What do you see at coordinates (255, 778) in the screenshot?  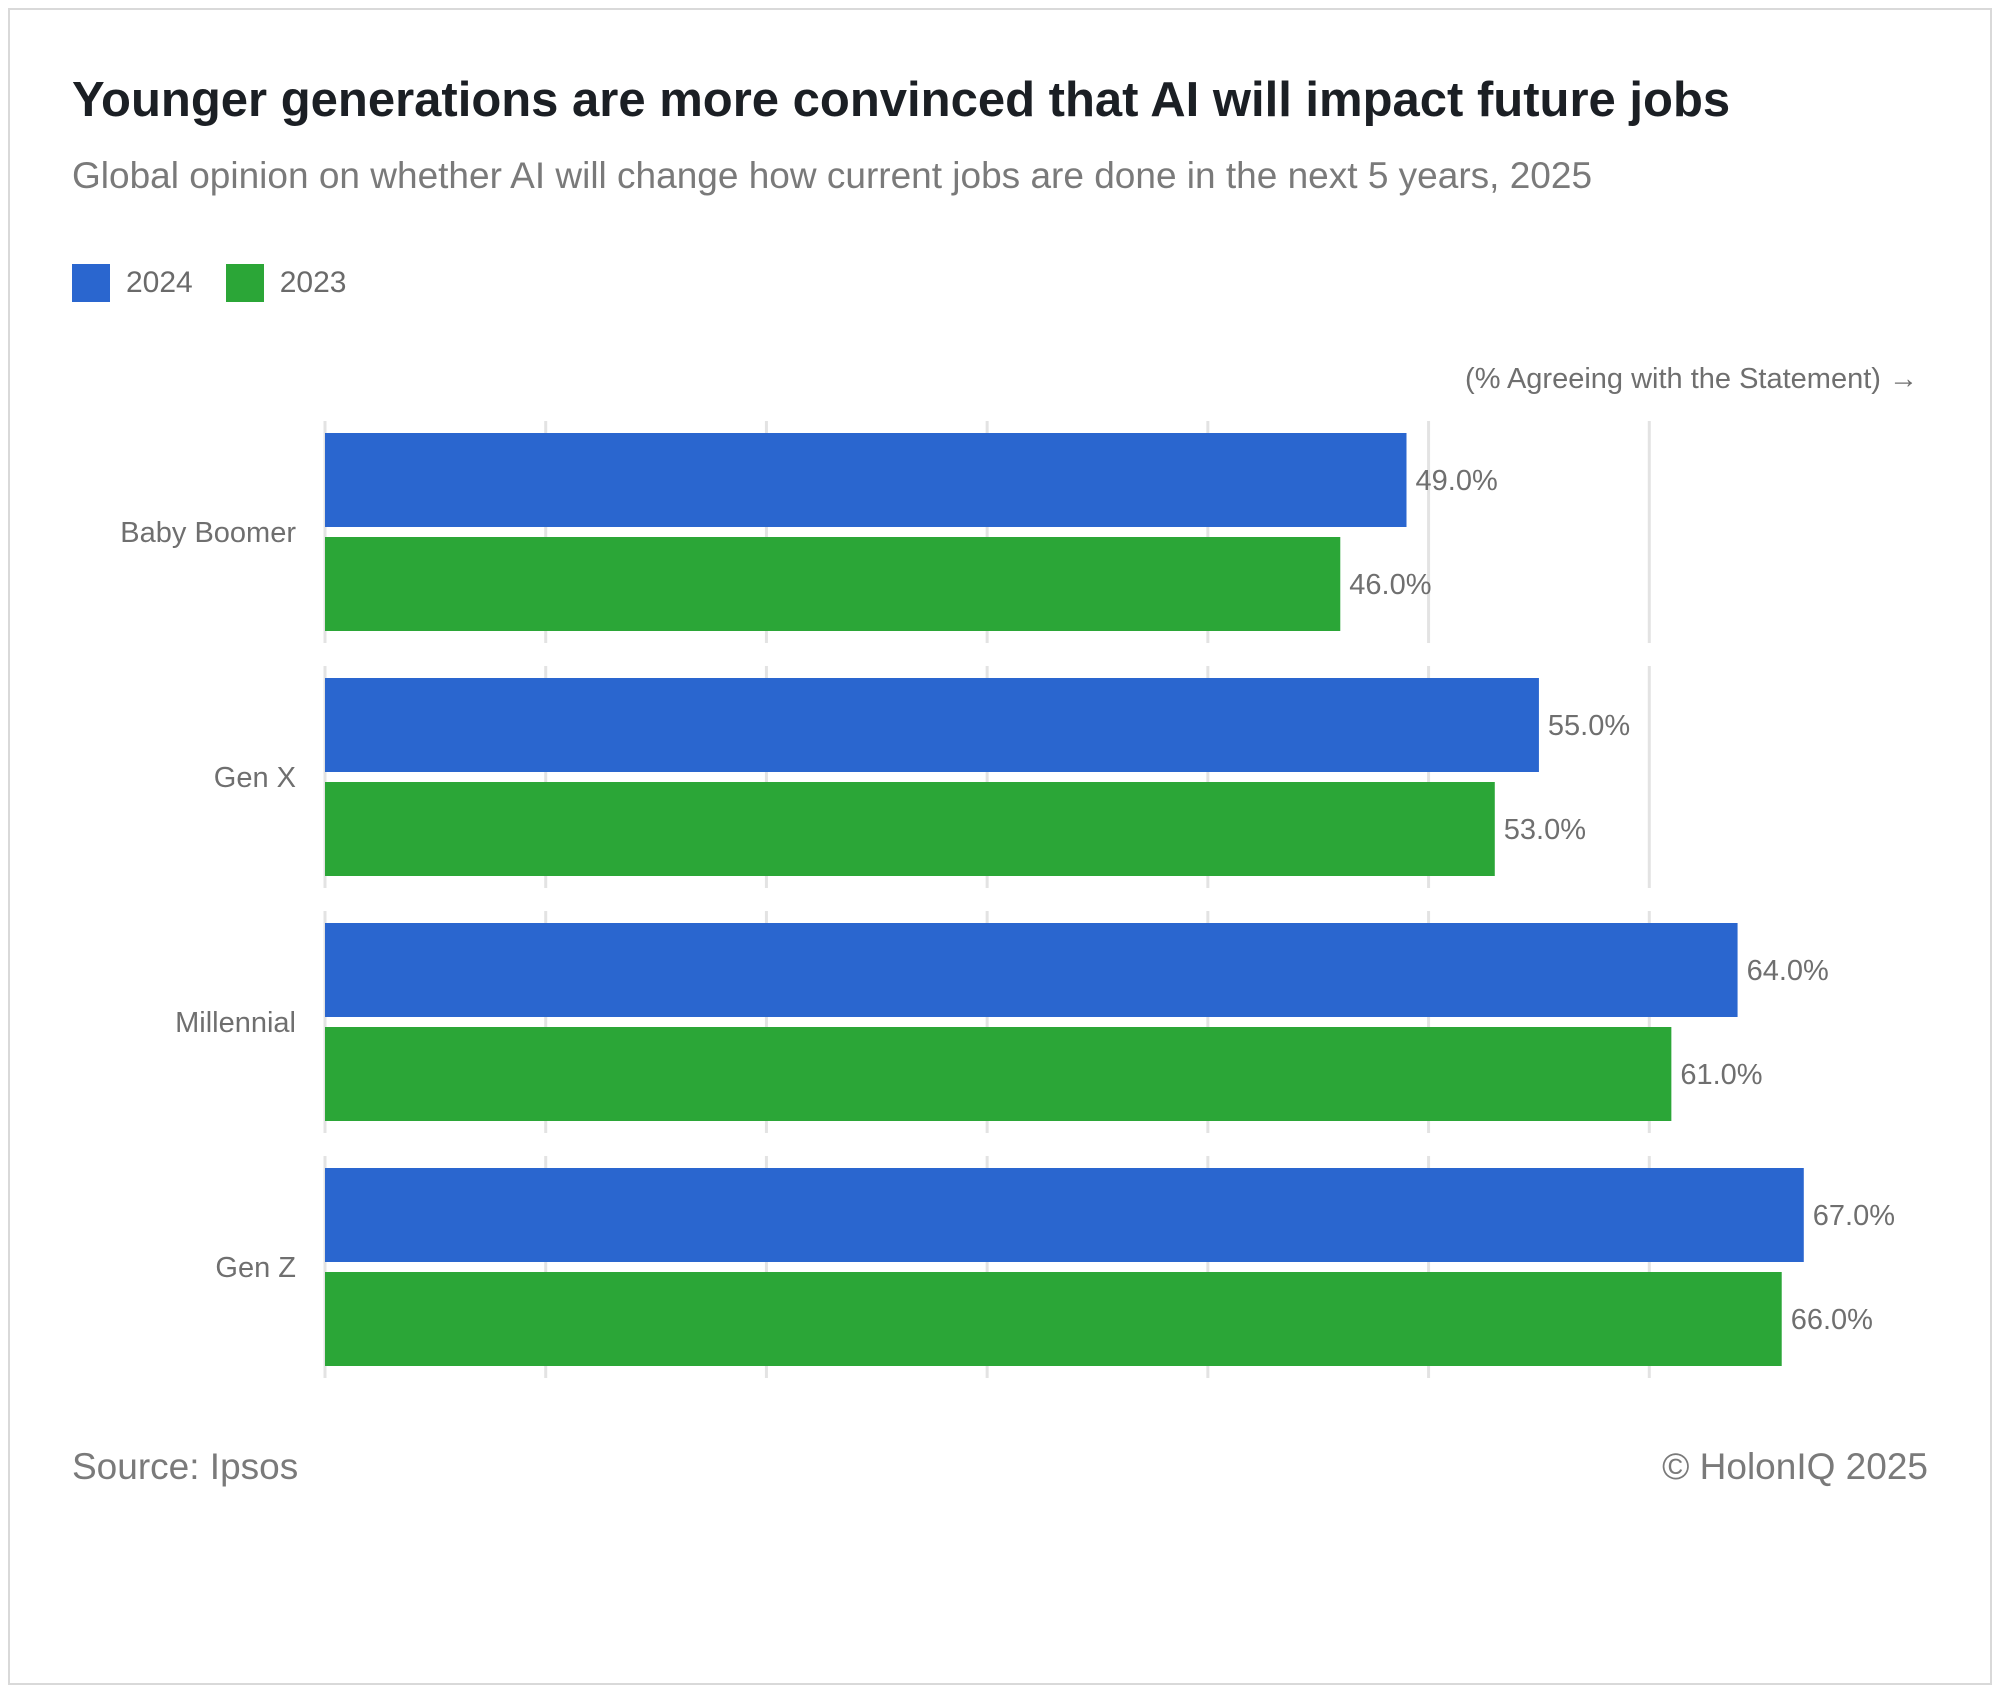 I see `category-label: Gen X` at bounding box center [255, 778].